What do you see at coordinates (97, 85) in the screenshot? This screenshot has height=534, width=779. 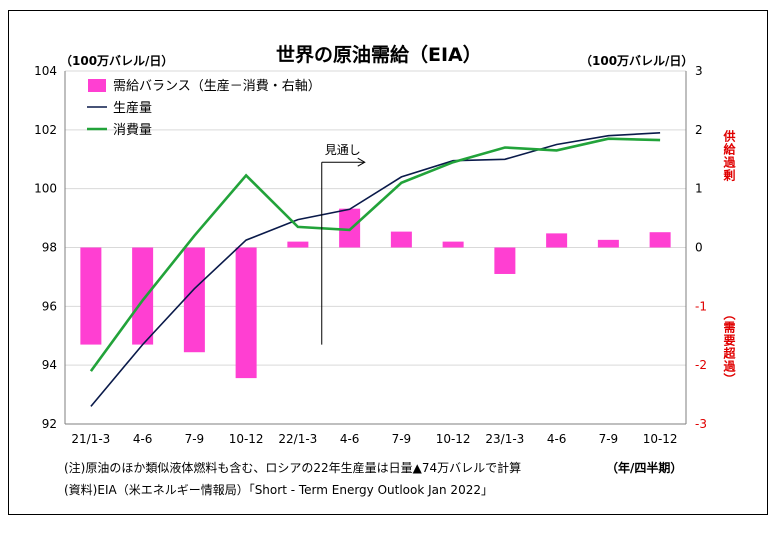 I see `legend-swatch-balance` at bounding box center [97, 85].